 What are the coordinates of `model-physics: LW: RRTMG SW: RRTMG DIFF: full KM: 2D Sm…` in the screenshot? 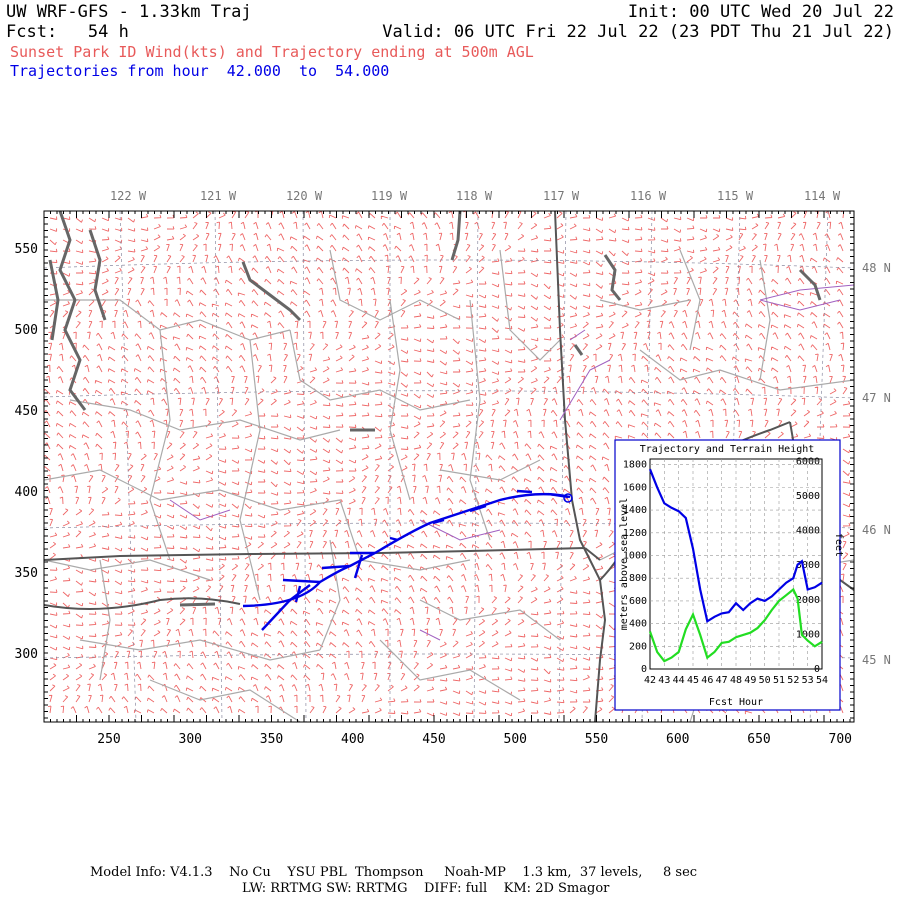 It's located at (426, 888).